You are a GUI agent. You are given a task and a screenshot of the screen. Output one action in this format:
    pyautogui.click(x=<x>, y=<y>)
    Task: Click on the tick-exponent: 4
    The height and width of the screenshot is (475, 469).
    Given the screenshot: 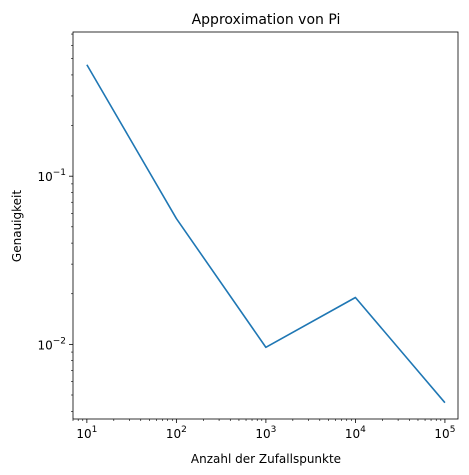 What is the action you would take?
    pyautogui.click(x=363, y=430)
    